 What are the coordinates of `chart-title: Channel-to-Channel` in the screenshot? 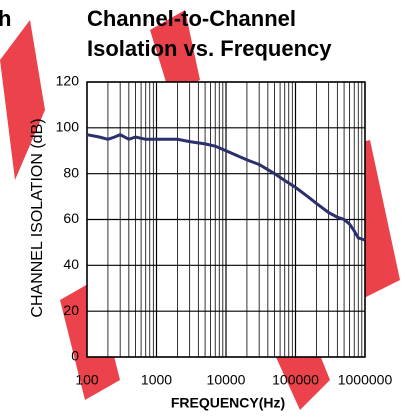 It's located at (191, 18).